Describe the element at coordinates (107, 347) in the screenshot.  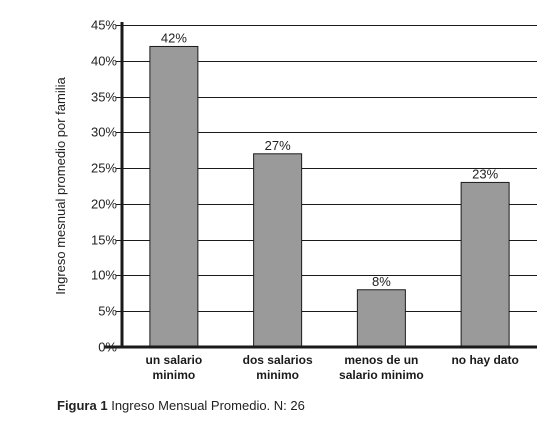
I see `y-tick-label: 0%` at that location.